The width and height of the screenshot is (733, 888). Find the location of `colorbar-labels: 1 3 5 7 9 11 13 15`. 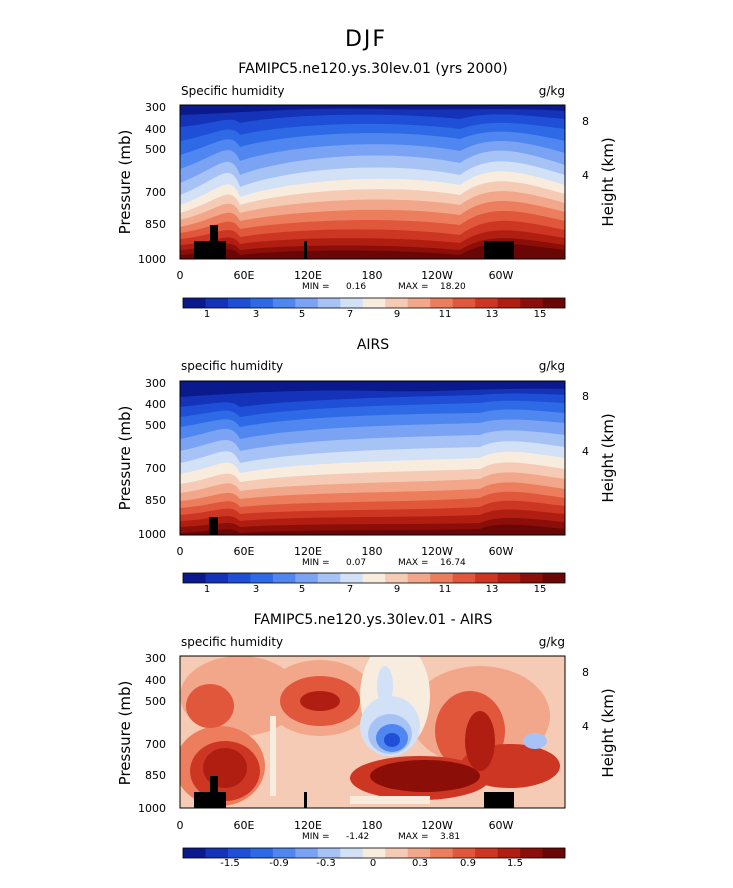

colorbar-labels: 1 3 5 7 9 11 13 15 is located at coordinates (375, 314).